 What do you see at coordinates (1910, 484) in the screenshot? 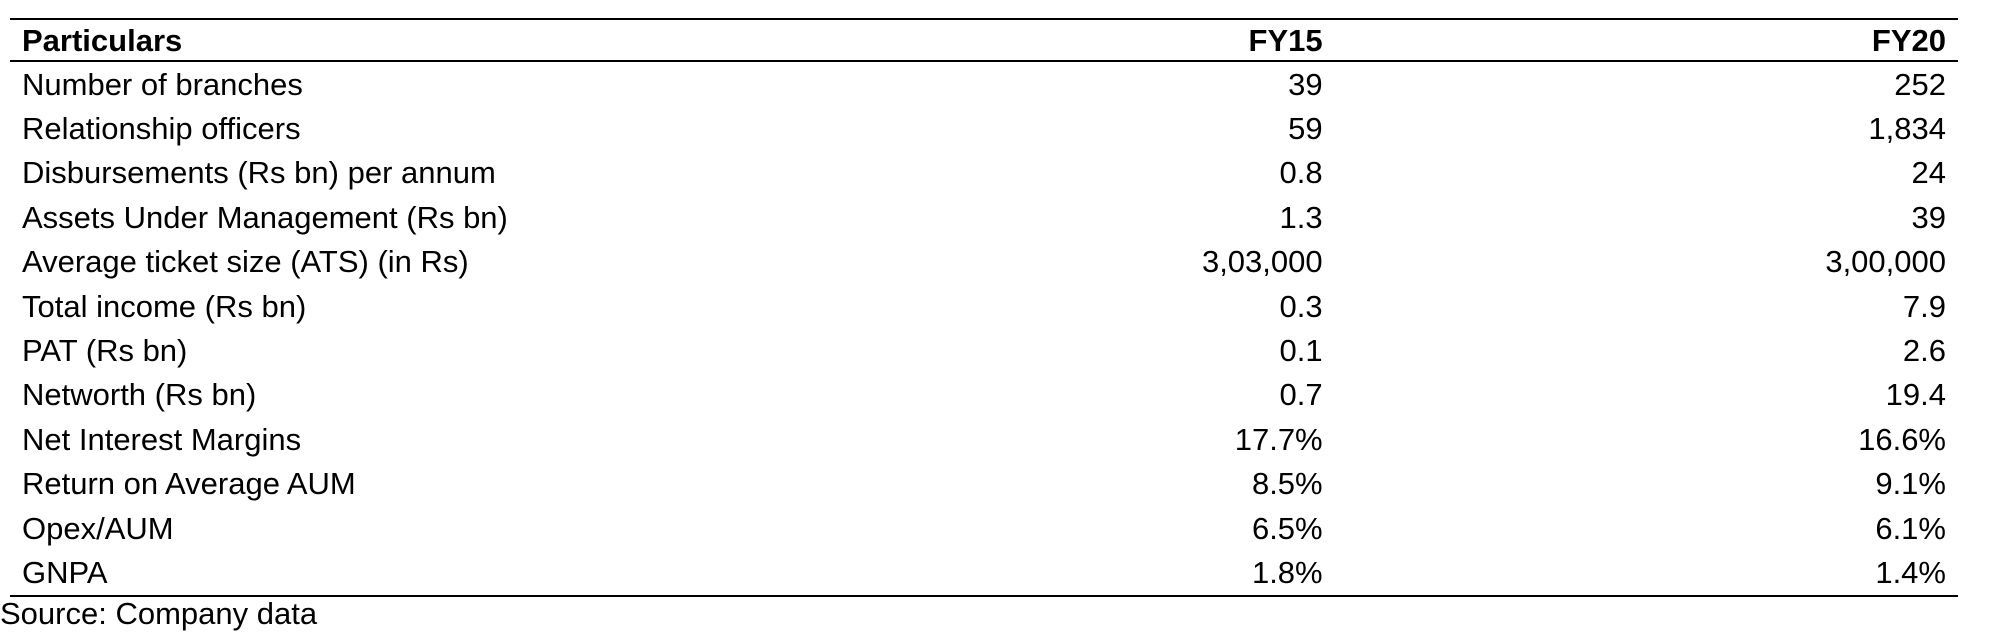
I see `cell-value: 9.1%` at bounding box center [1910, 484].